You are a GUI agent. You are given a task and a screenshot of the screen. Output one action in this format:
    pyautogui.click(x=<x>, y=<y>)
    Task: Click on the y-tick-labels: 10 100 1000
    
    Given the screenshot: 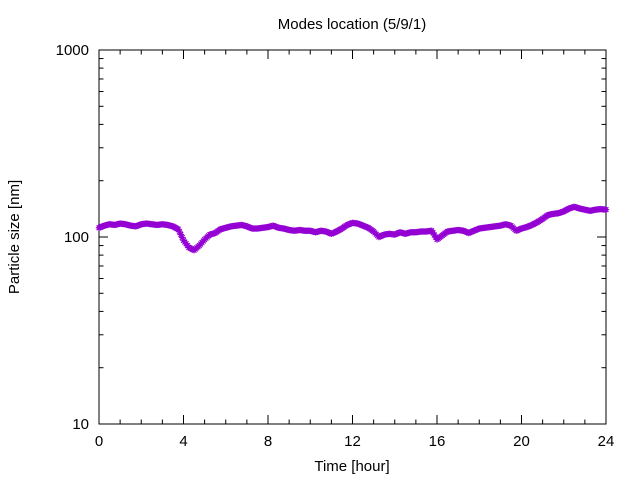 What is the action you would take?
    pyautogui.click(x=72, y=237)
    